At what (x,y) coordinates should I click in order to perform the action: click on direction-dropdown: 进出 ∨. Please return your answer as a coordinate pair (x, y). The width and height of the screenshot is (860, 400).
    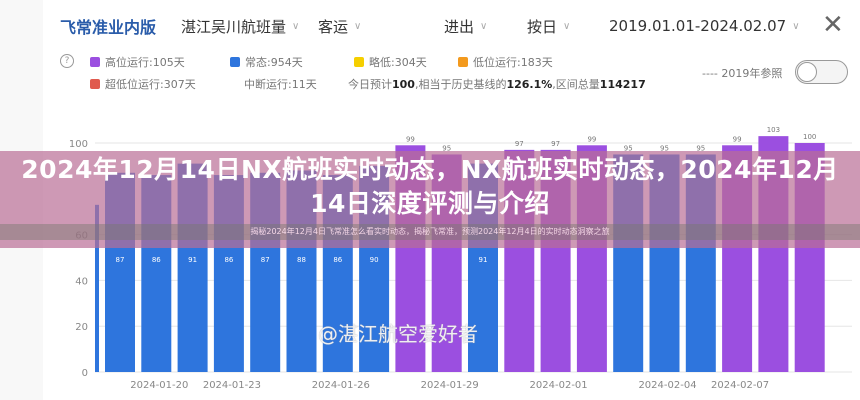
    Looking at the image, I should click on (465, 26).